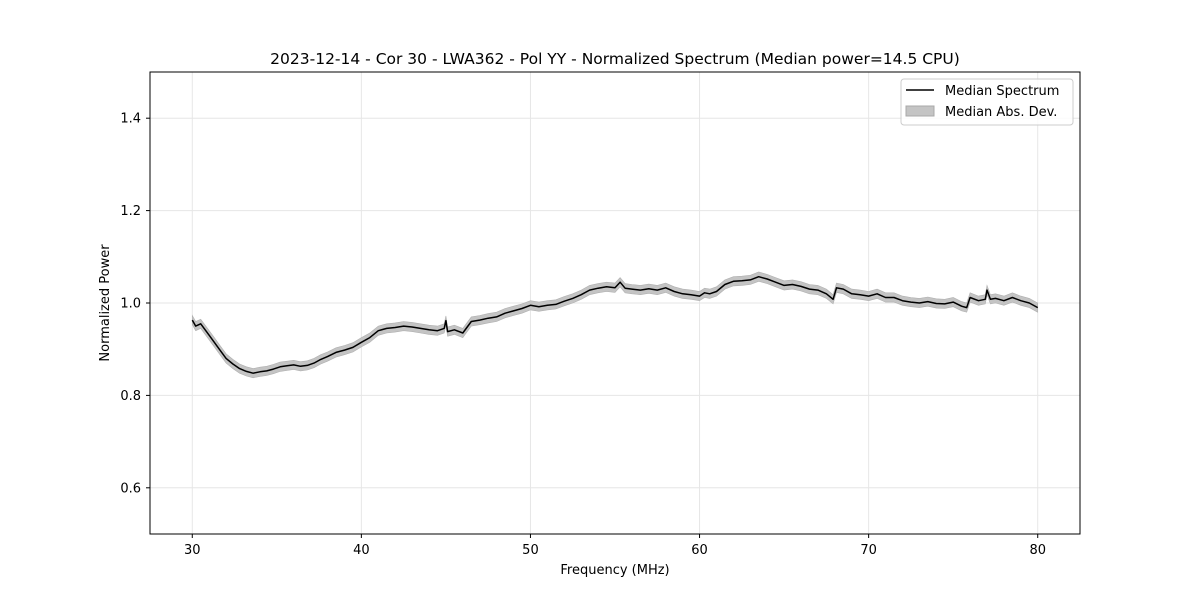 This screenshot has width=1200, height=600. What do you see at coordinates (130, 304) in the screenshot?
I see `y-tick-label: 1.0` at bounding box center [130, 304].